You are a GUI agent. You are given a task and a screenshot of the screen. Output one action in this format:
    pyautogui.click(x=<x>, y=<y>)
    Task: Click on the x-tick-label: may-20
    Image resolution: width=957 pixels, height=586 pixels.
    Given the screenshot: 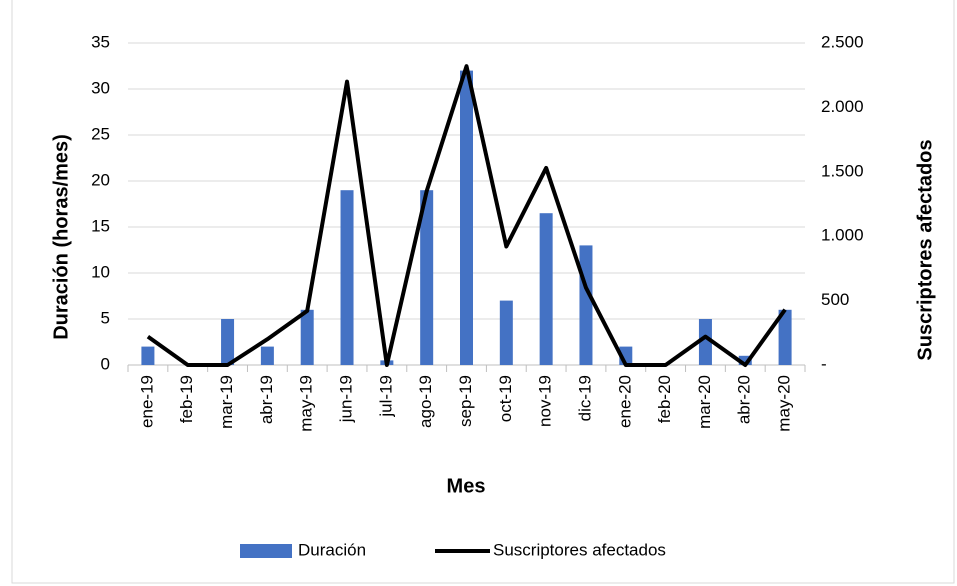 What is the action you would take?
    pyautogui.click(x=784, y=403)
    